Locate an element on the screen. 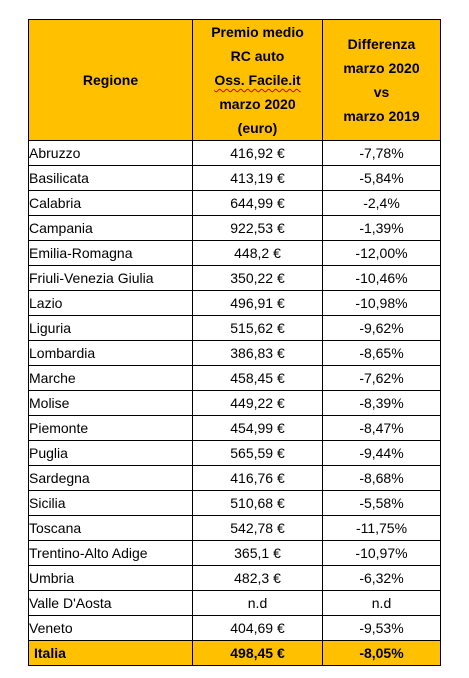 The width and height of the screenshot is (469, 678). table-row: Campania 922,53 € -1,39% is located at coordinates (234, 228).